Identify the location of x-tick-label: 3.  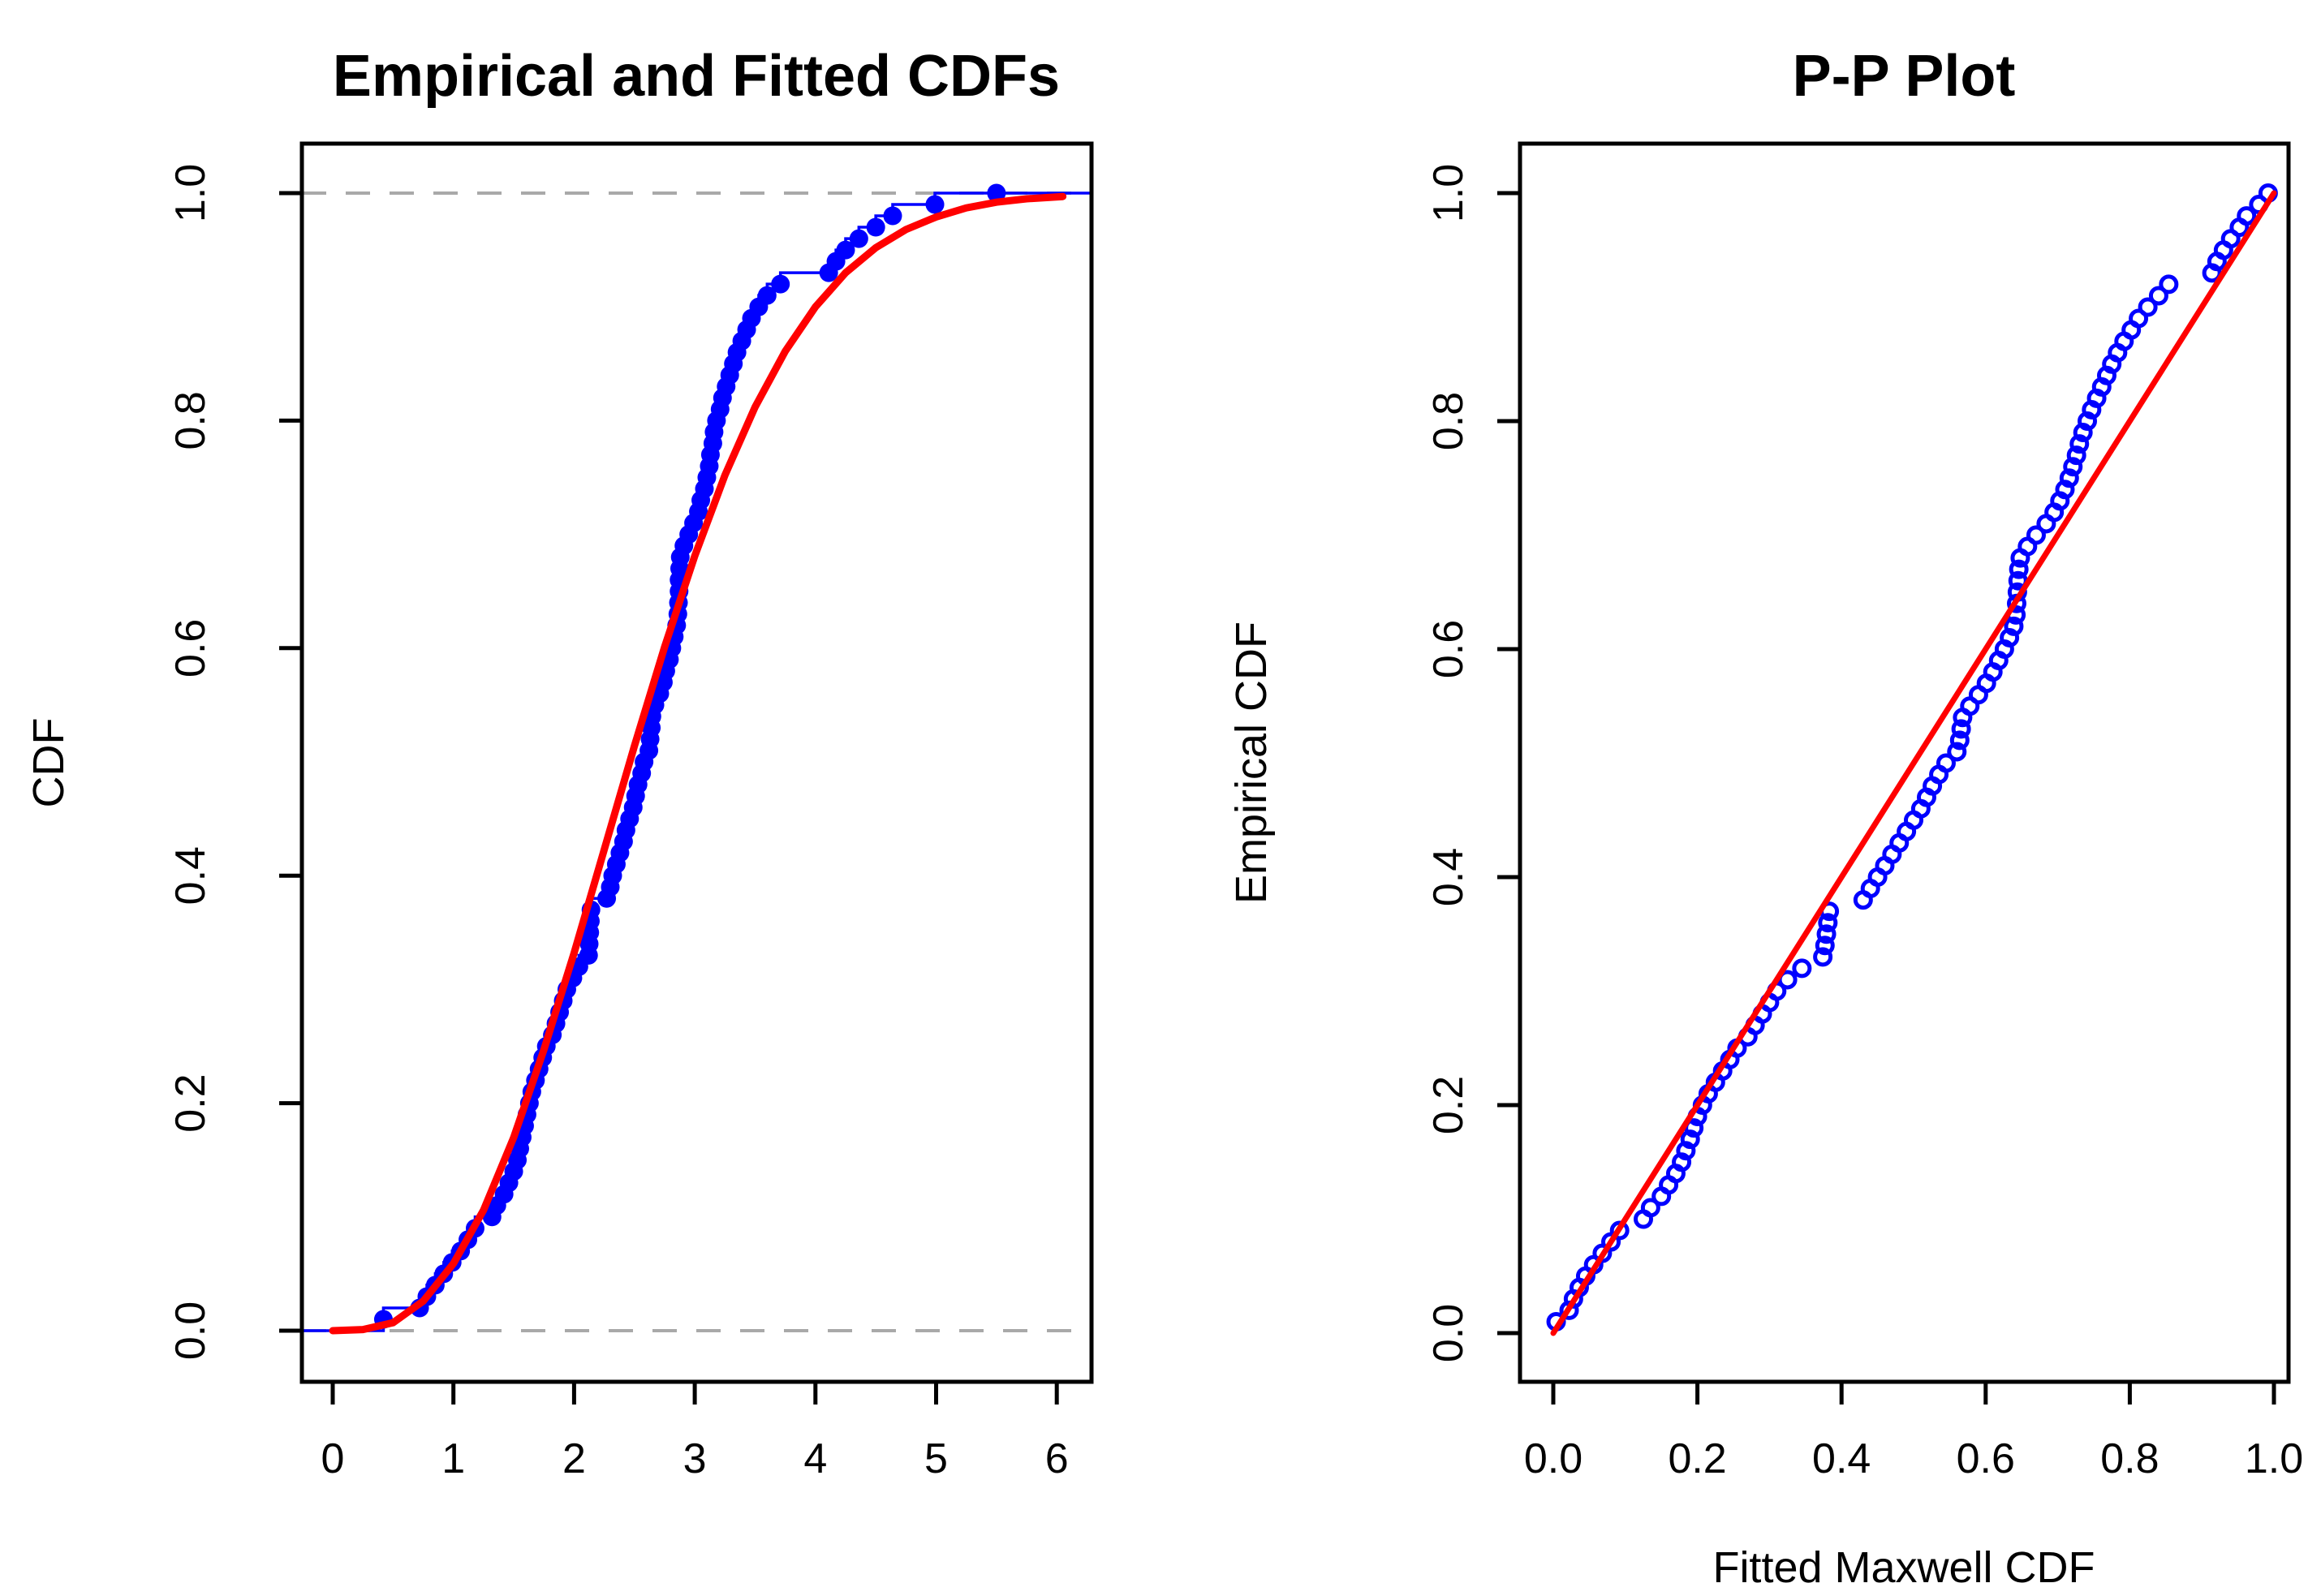
(695, 1458).